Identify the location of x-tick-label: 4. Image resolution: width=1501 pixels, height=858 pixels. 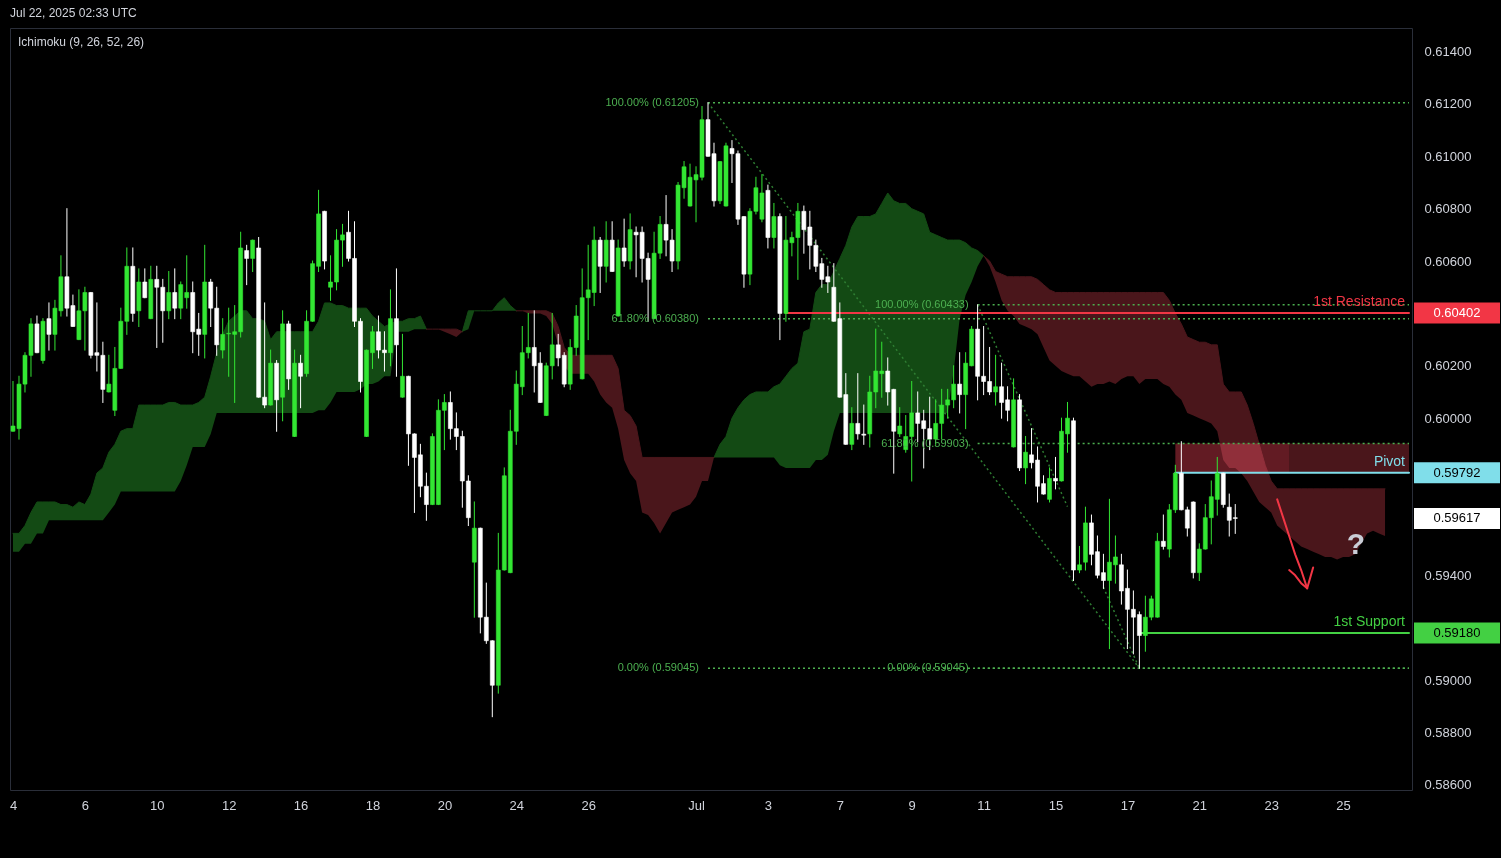
(13, 805).